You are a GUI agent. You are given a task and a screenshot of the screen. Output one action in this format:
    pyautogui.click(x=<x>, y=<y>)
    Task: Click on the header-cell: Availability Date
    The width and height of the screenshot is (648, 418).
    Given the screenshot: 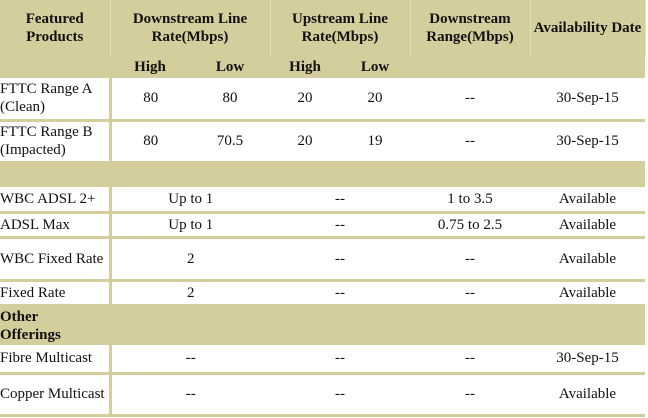 What is the action you would take?
    pyautogui.click(x=588, y=28)
    